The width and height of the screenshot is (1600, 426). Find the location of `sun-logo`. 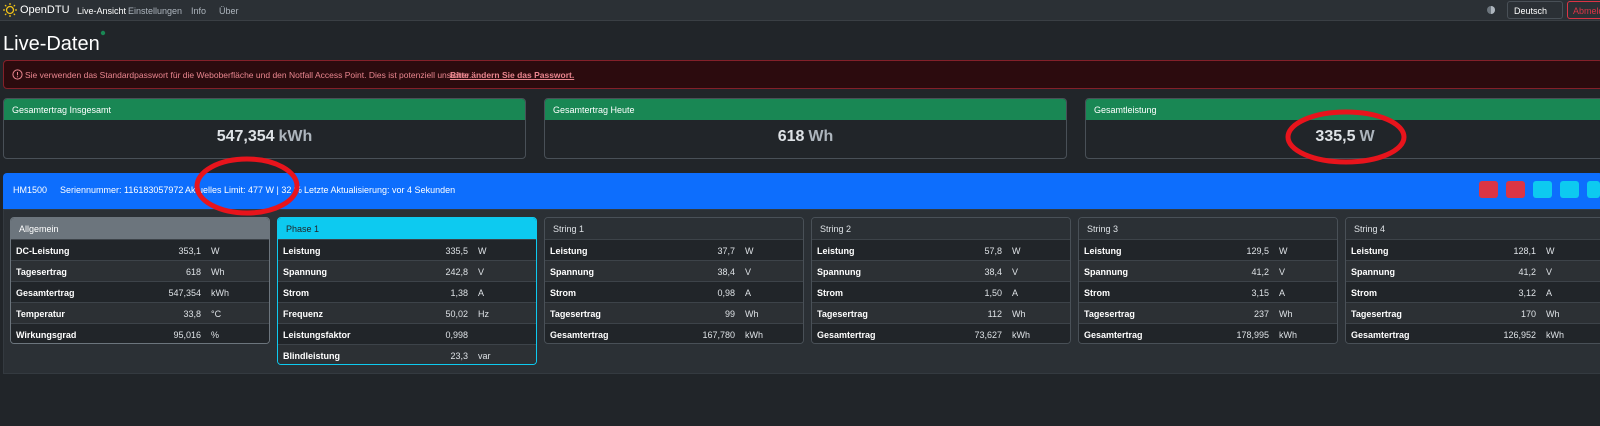

sun-logo is located at coordinates (10, 10).